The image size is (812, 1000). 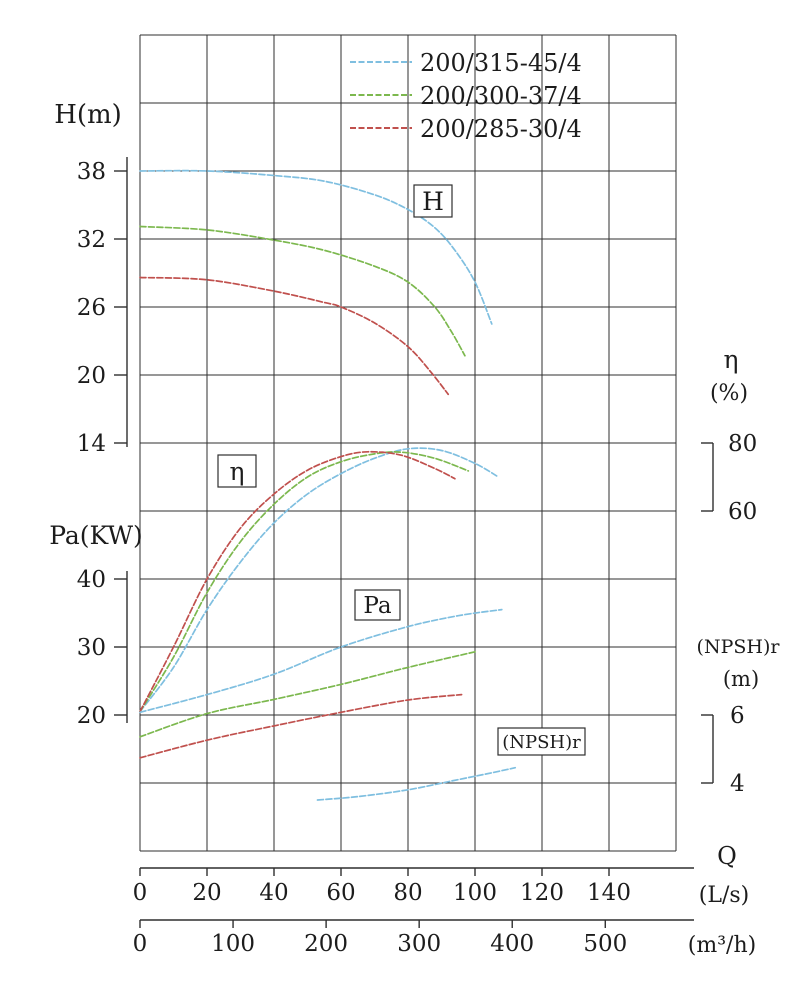 What do you see at coordinates (741, 679) in the screenshot?
I see `npsh-axis-unit: (m)` at bounding box center [741, 679].